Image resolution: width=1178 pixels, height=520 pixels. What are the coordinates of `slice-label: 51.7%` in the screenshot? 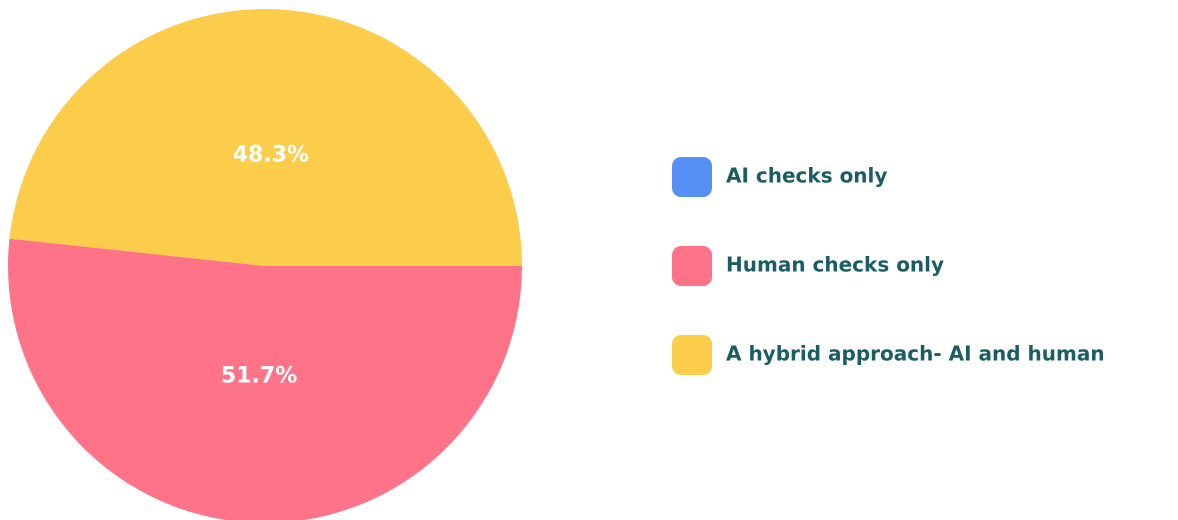 It's located at (259, 375).